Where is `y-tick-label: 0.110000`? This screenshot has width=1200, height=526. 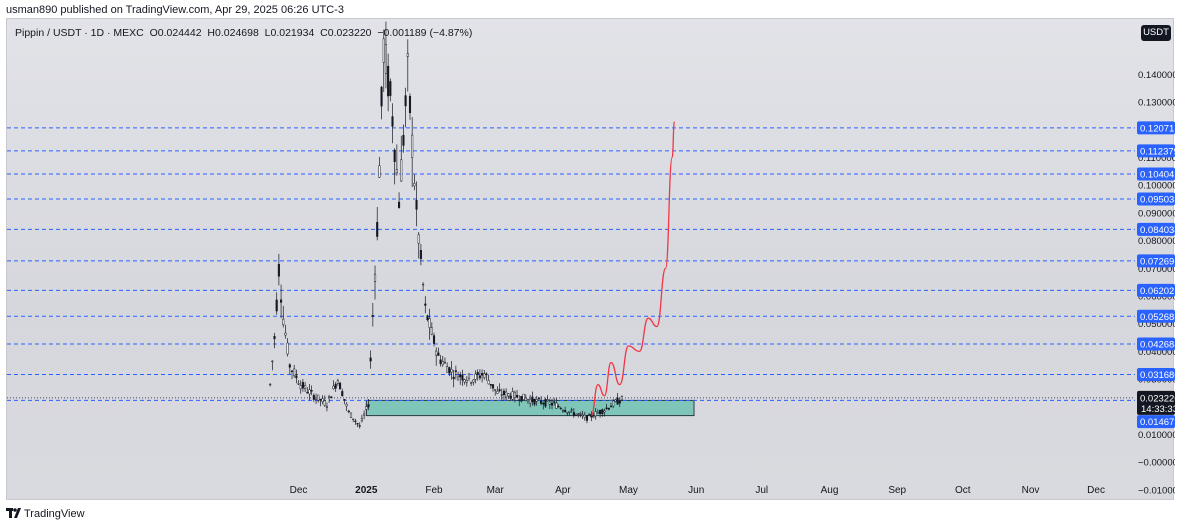
y-tick-label: 0.110000 is located at coordinates (1156, 158).